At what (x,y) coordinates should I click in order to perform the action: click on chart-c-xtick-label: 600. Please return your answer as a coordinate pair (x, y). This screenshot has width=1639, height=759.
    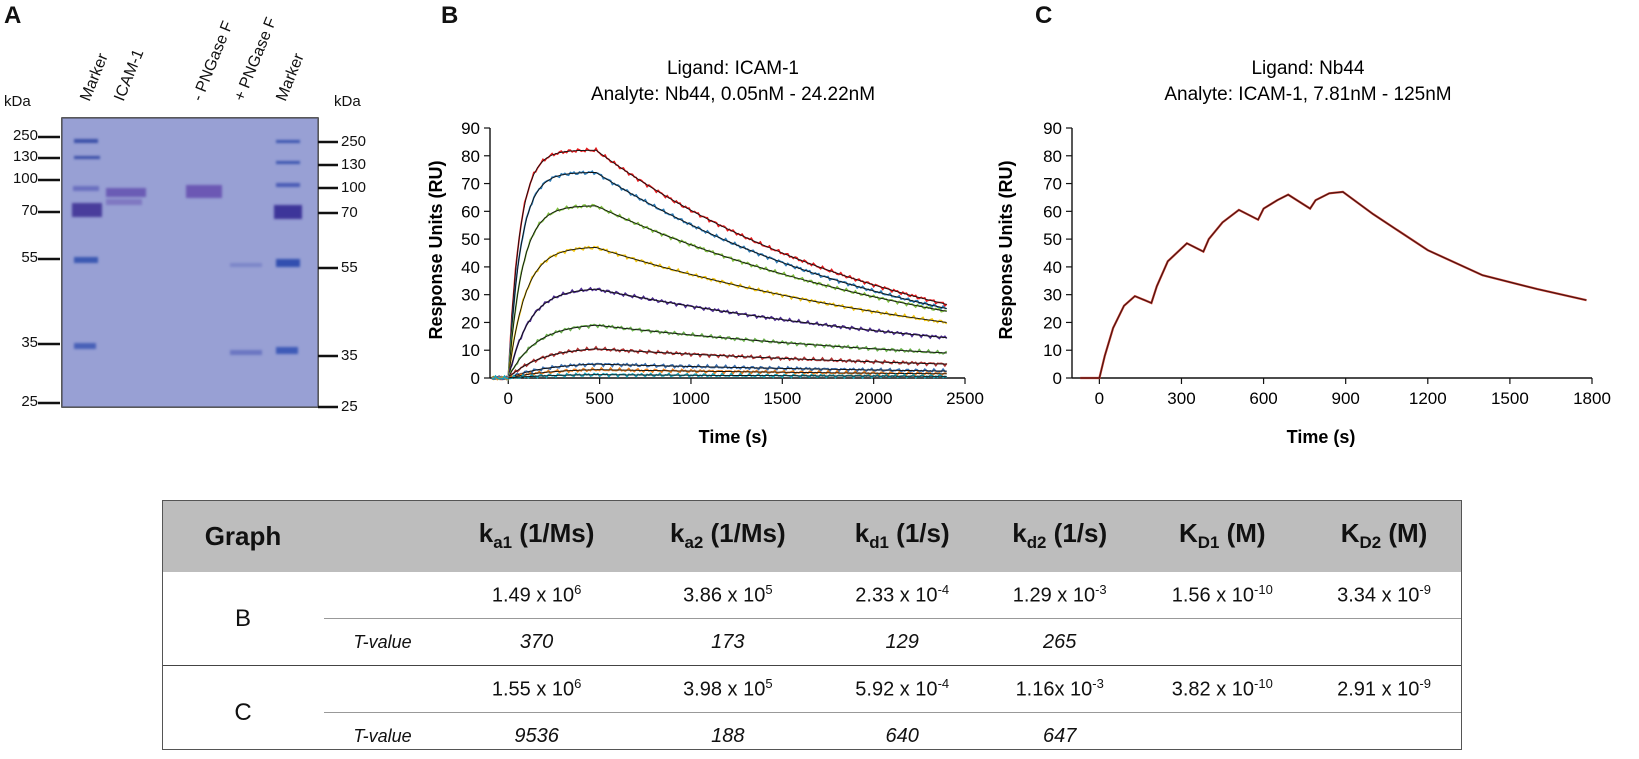
    Looking at the image, I should click on (1263, 398).